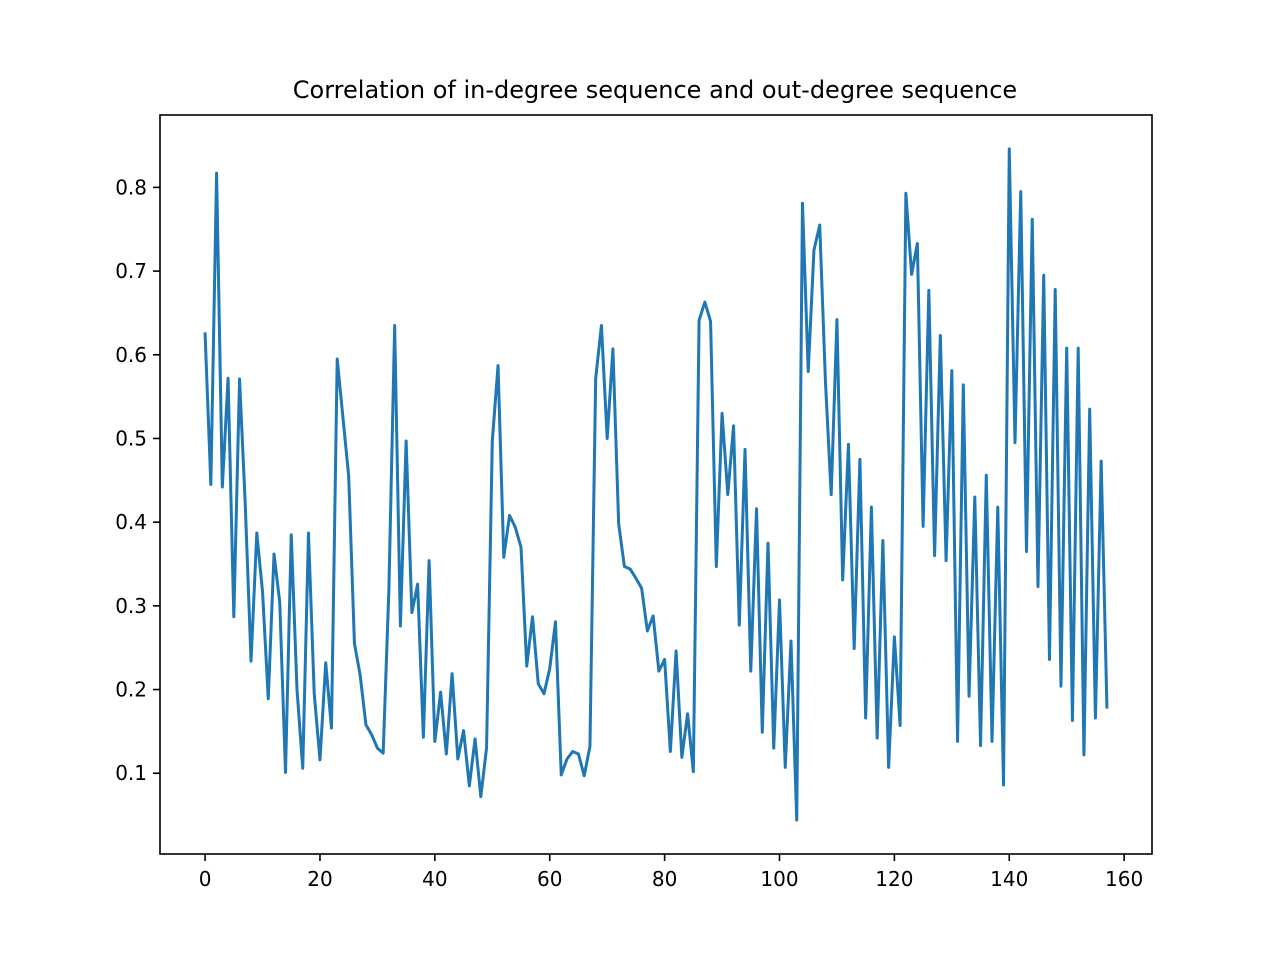  I want to click on y-axis: 0.1 0.2 0.3 0.4 0.5 0.6 0.7 0.8, so click(137, 480).